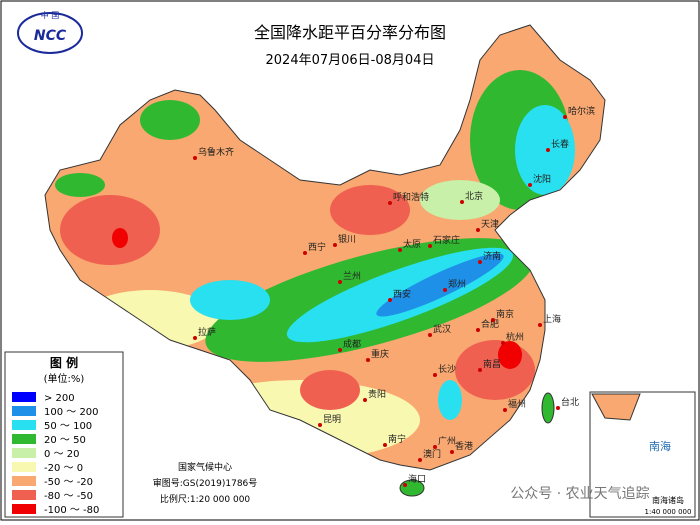  I want to click on city-label: 郑州, so click(457, 284).